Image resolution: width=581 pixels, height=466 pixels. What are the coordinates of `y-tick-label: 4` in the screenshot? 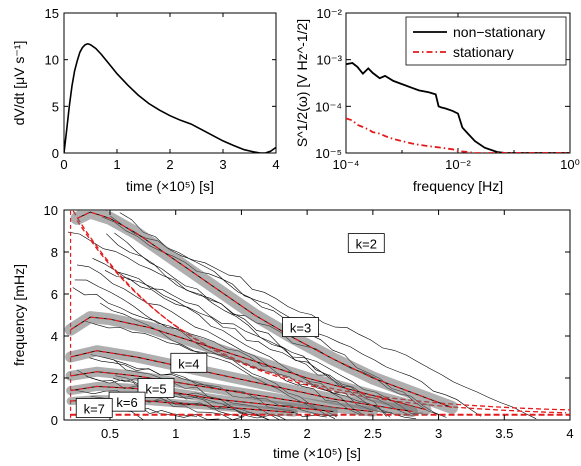 It's located at (54, 336).